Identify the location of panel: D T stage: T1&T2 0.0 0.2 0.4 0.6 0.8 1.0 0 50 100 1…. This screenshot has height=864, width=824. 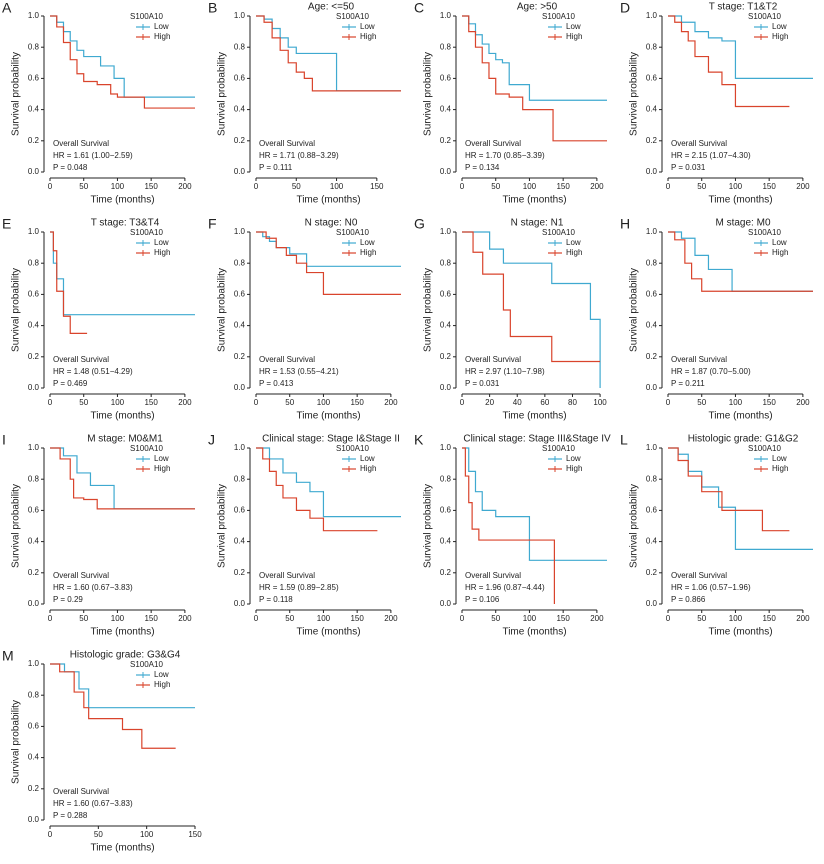
(716, 103).